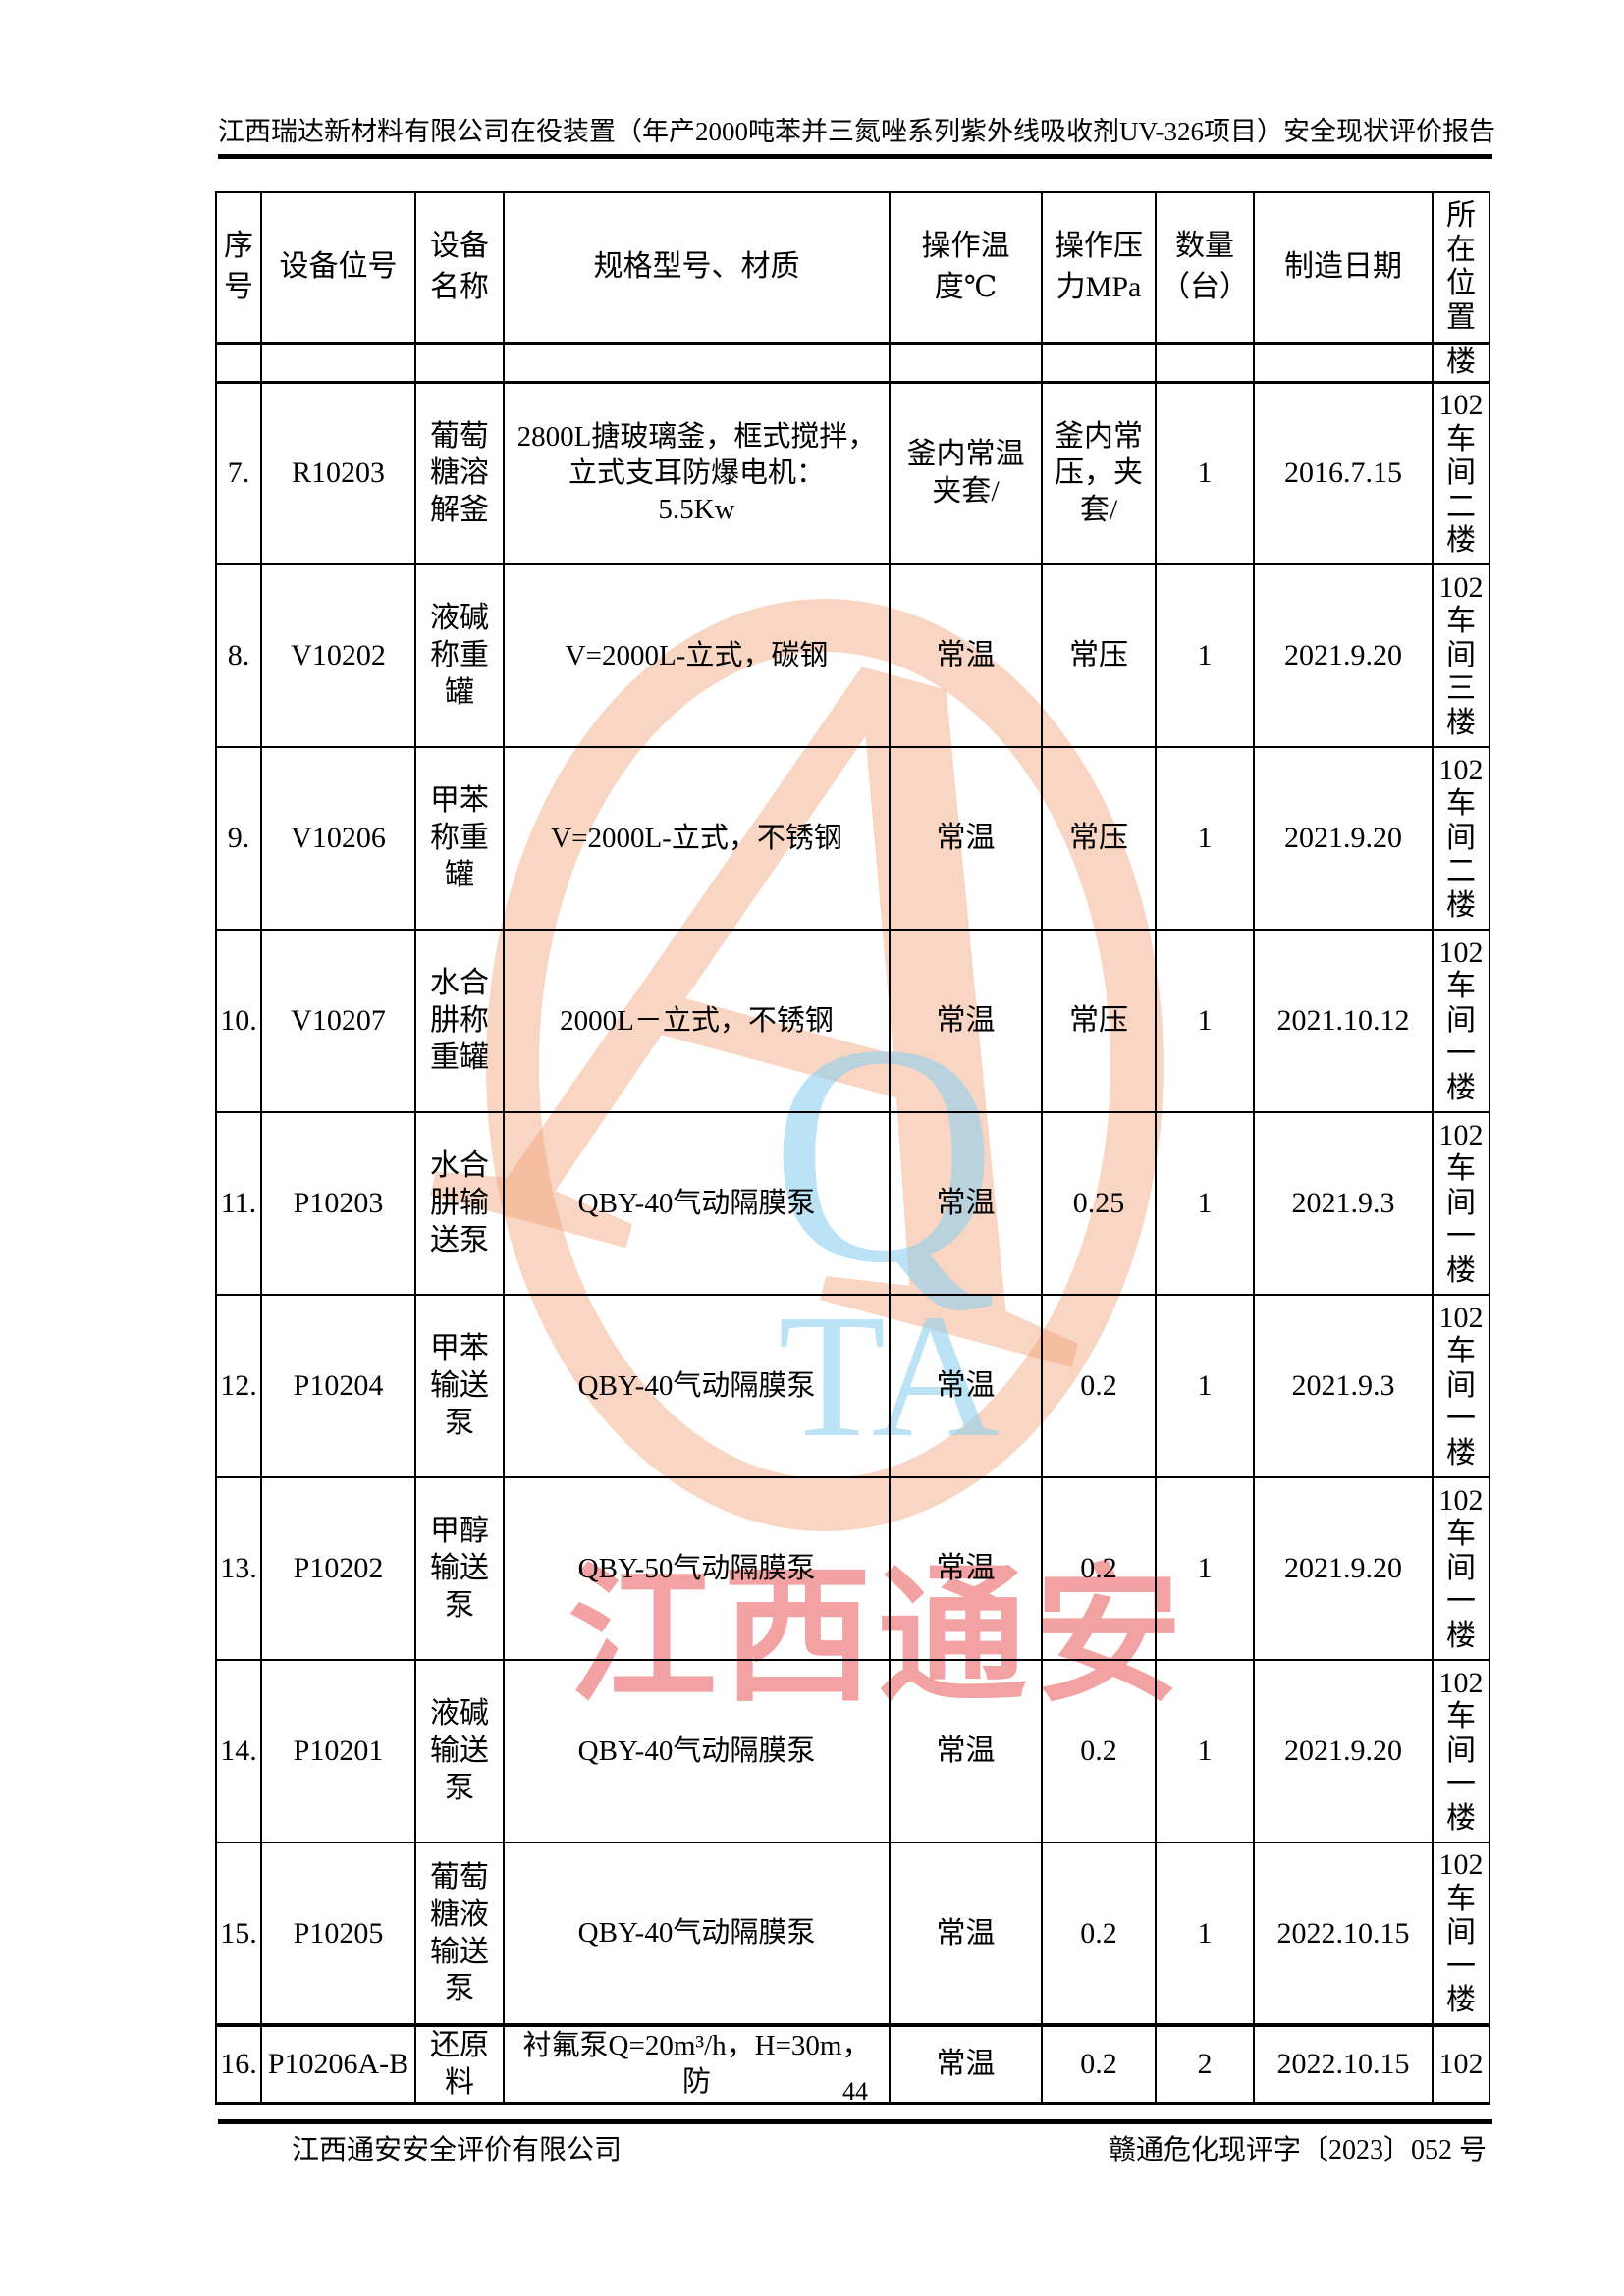 The image size is (1624, 2296). What do you see at coordinates (1099, 1203) in the screenshot?
I see `cell-pressure: 0.25` at bounding box center [1099, 1203].